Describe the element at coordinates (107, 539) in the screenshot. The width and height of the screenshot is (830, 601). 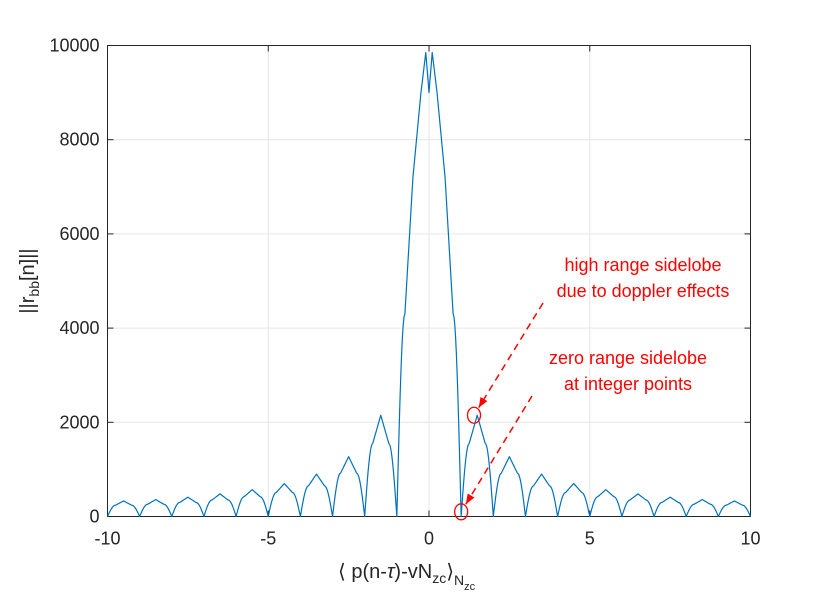
I see `x-tick-label: -10` at that location.